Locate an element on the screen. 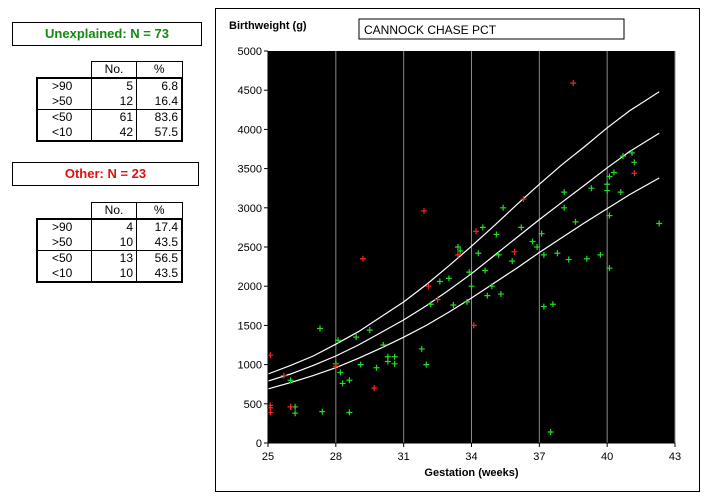 The width and height of the screenshot is (705, 496). x-tick-label: 31 is located at coordinates (404, 457).